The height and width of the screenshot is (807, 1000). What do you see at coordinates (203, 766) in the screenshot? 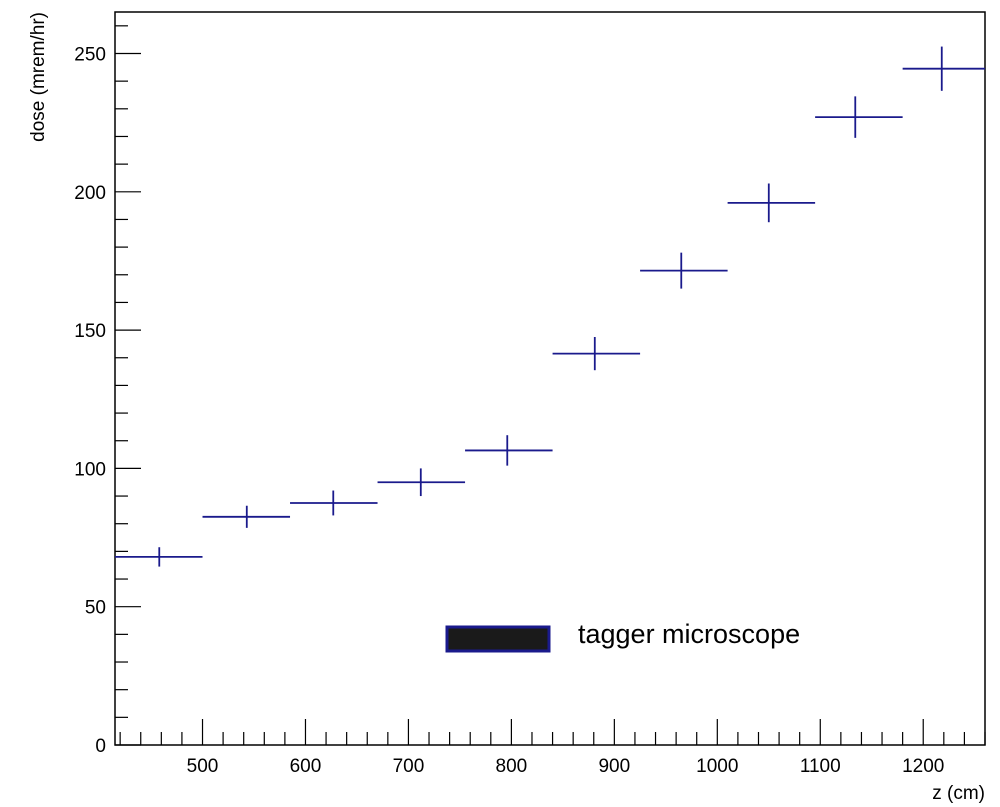
I see `x-tick-label: 500` at bounding box center [203, 766].